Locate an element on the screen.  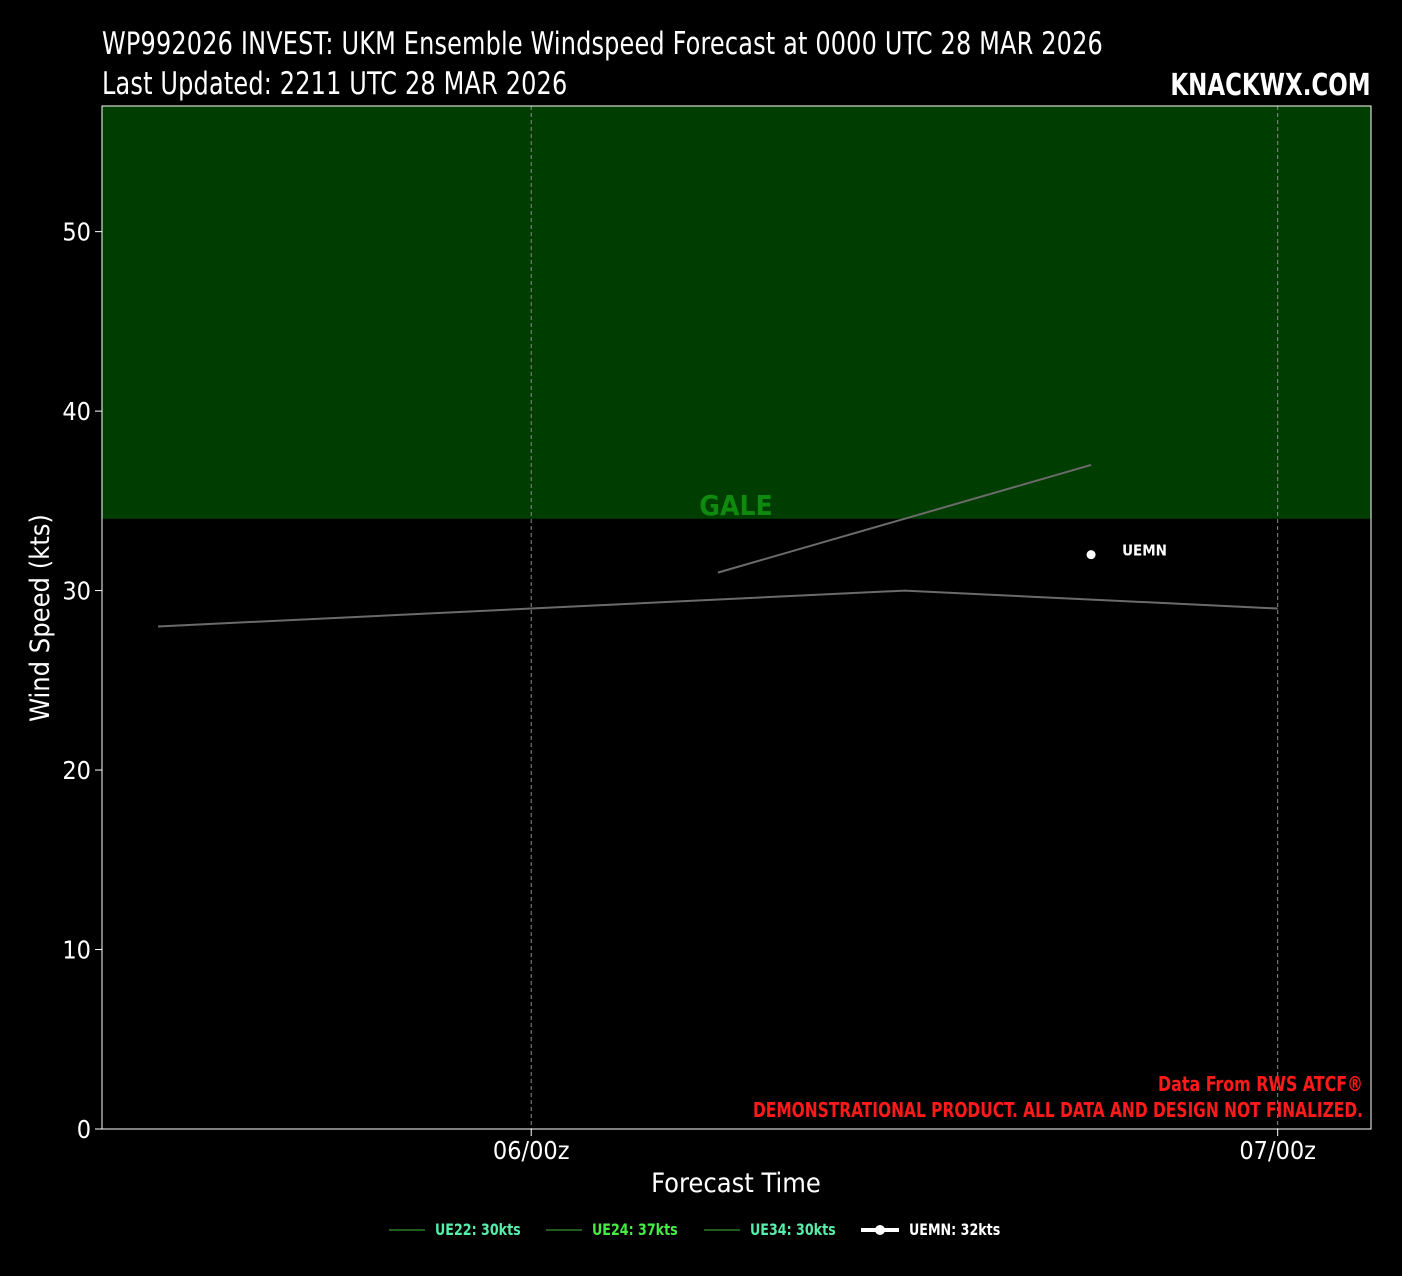
legend-item-ue24: UE24: 37kts is located at coordinates (617, 1229).